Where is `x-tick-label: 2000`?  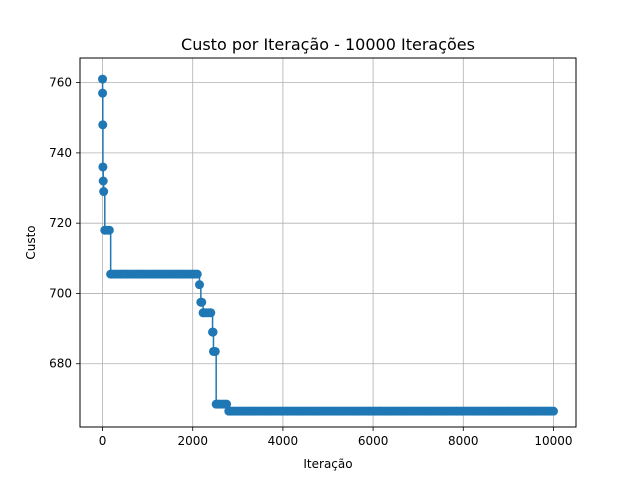
x-tick-label: 2000 is located at coordinates (192, 441).